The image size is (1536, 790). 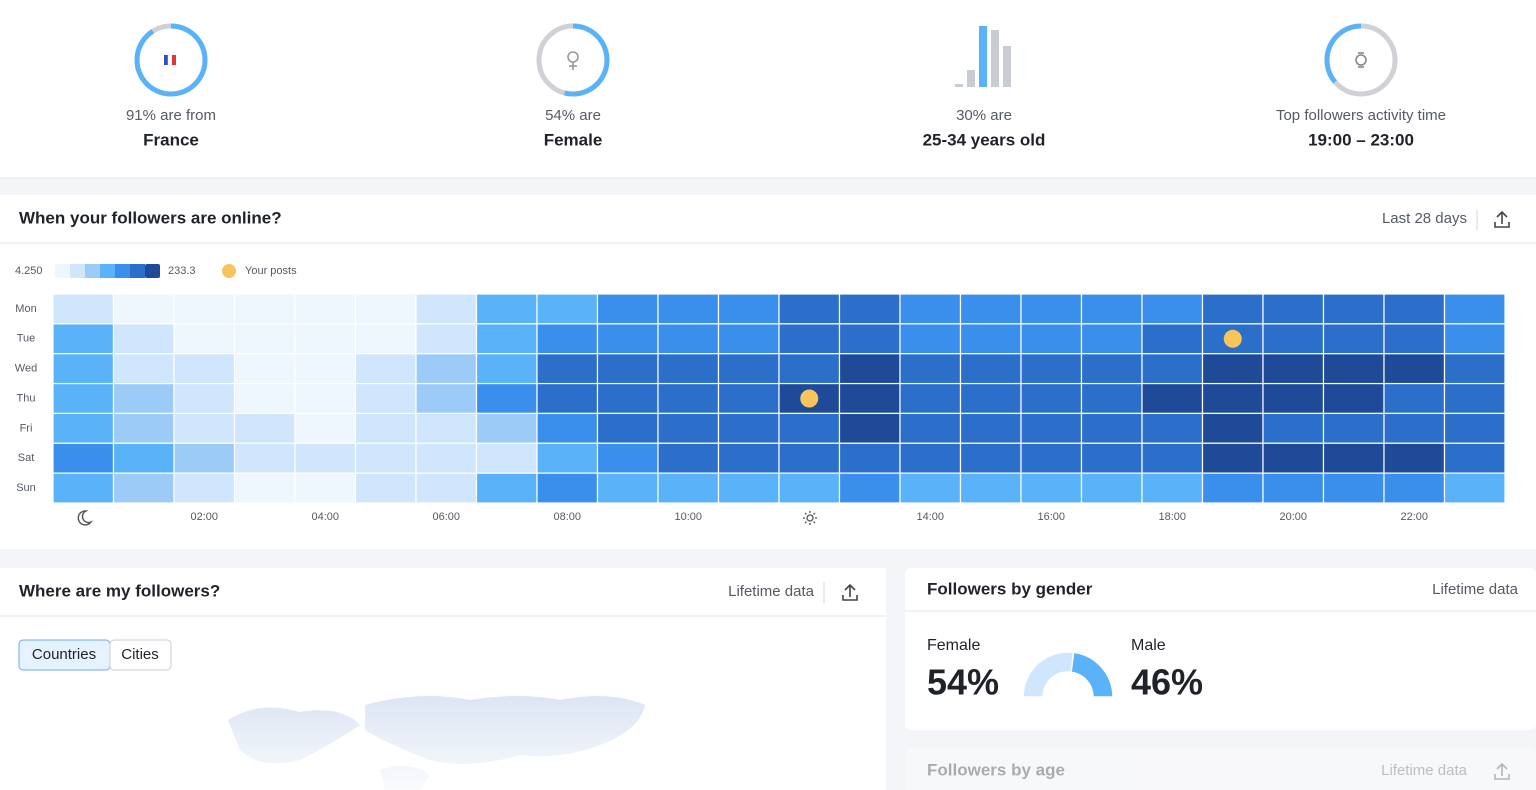 What do you see at coordinates (573, 115) in the screenshot?
I see `stat-caption: 54% are` at bounding box center [573, 115].